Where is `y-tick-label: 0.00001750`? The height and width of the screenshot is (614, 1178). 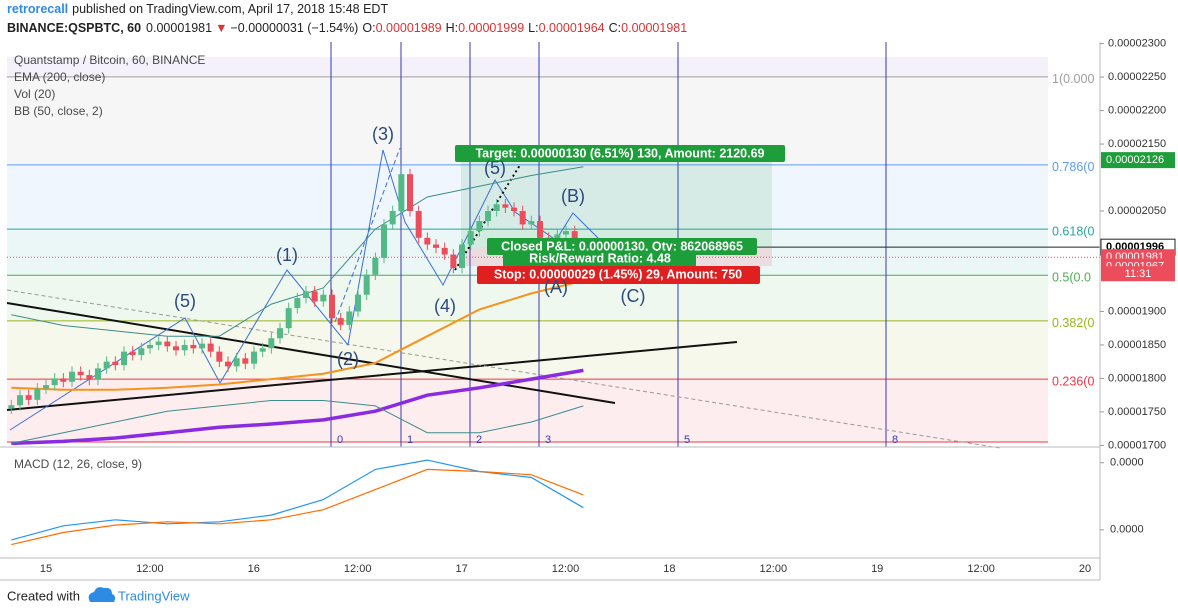
y-tick-label: 0.00001750 is located at coordinates (1137, 412).